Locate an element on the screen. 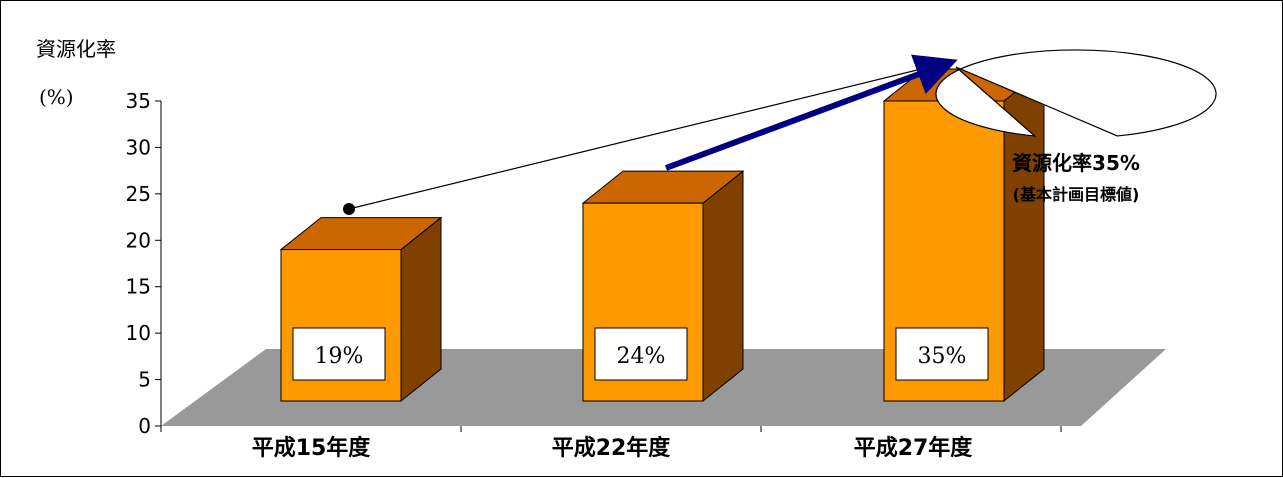  callout-subtitle: (基本計画目標値) is located at coordinates (1076, 194).